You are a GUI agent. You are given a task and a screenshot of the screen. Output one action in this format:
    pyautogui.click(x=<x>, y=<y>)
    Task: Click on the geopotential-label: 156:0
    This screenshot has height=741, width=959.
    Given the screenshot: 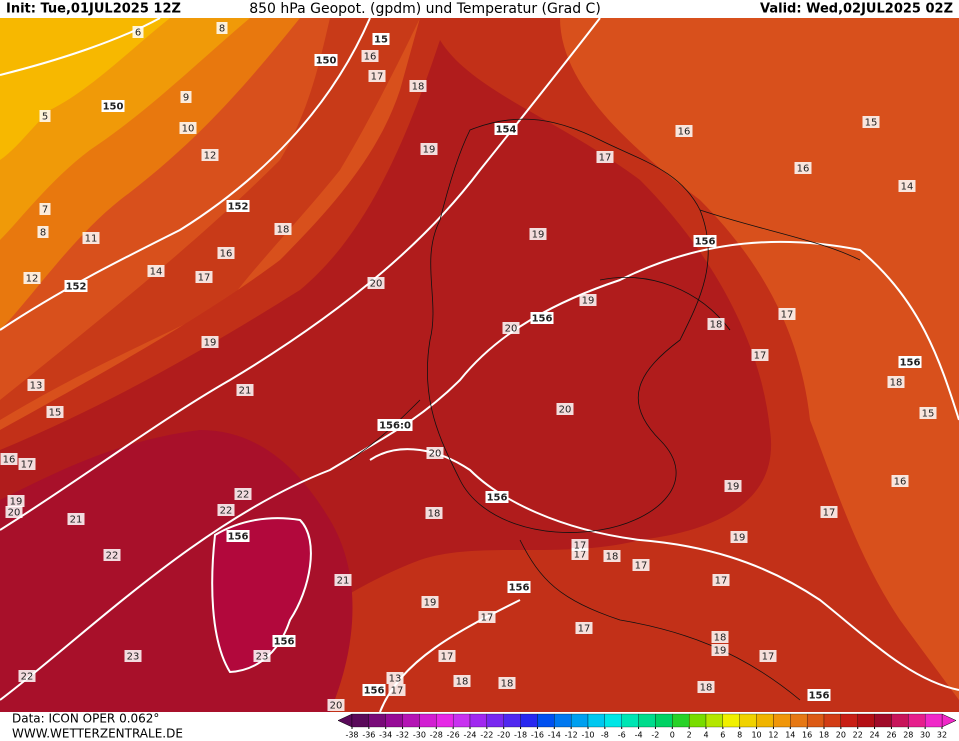 What is the action you would take?
    pyautogui.click(x=395, y=426)
    